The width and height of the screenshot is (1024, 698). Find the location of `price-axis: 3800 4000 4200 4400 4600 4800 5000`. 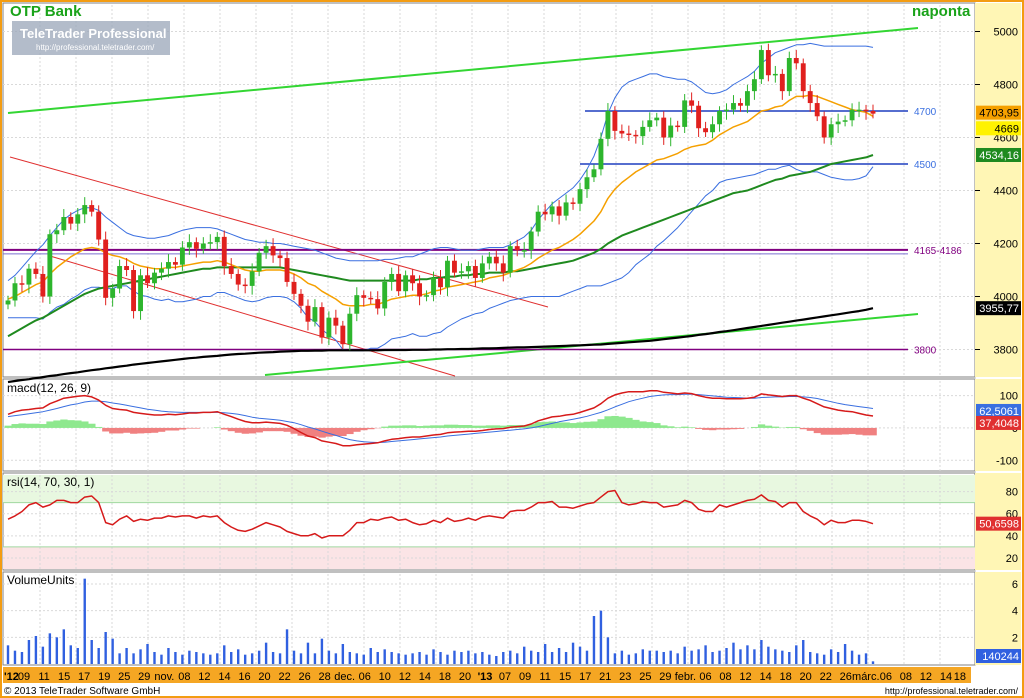

price-axis: 3800 4000 4200 4400 4600 4800 5000 is located at coordinates (996, 192).